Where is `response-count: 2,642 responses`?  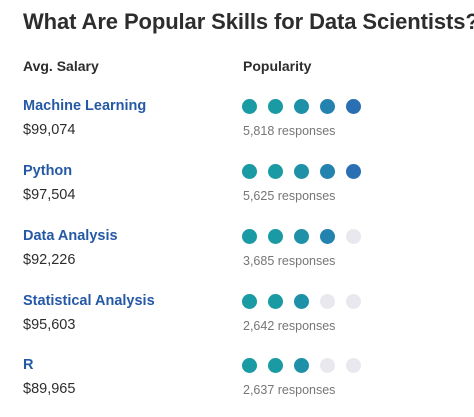
response-count: 2,642 responses is located at coordinates (289, 326).